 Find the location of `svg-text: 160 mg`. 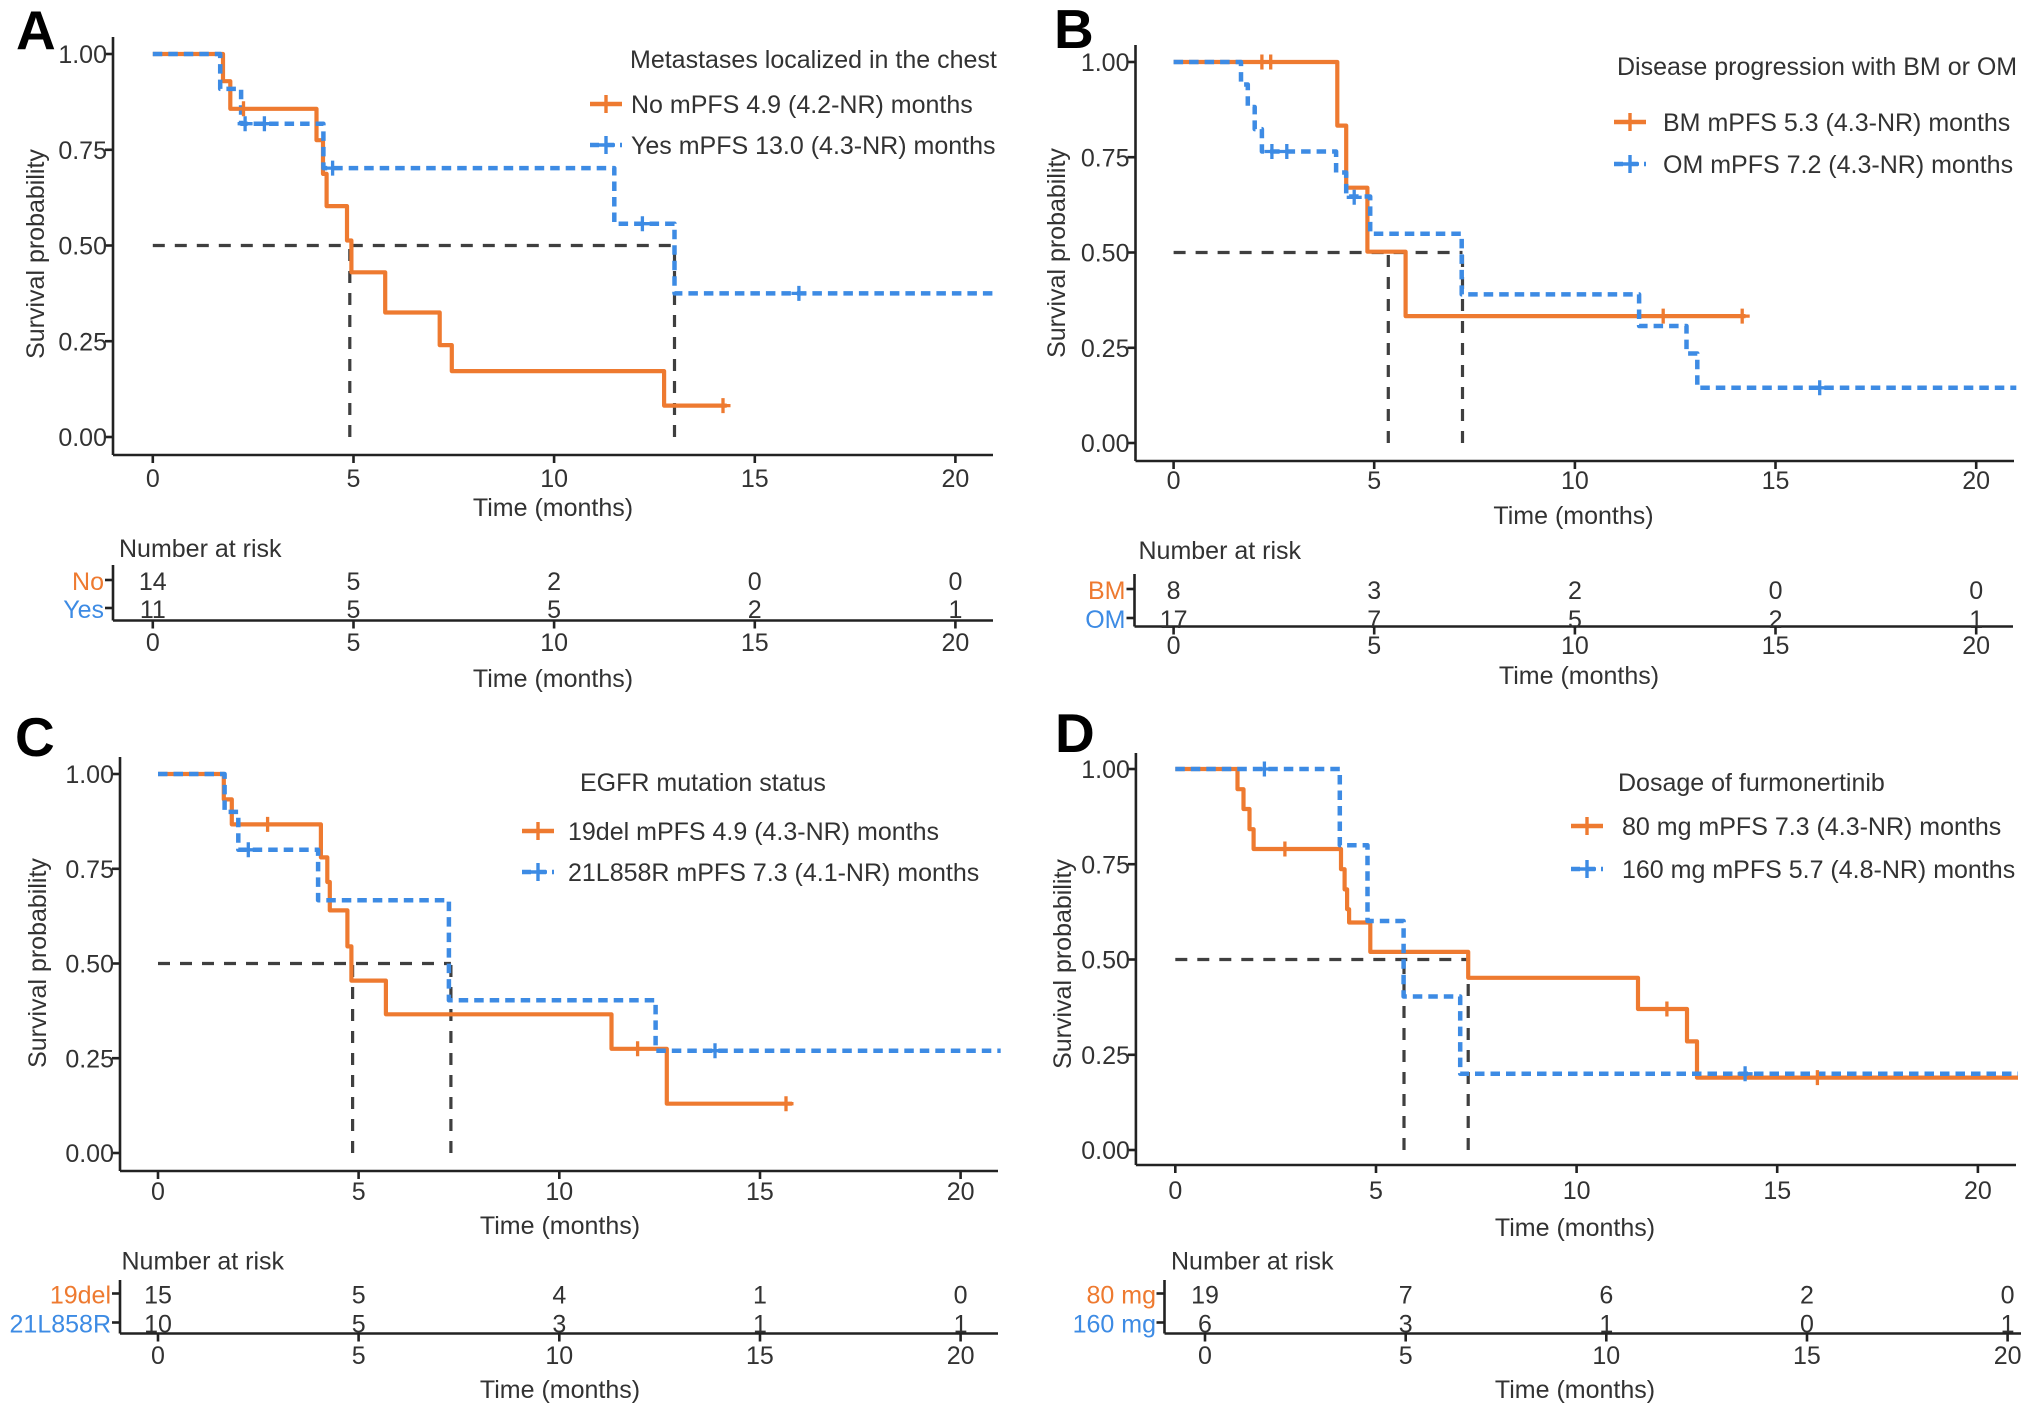

svg-text: 160 mg is located at coordinates (1114, 1325).